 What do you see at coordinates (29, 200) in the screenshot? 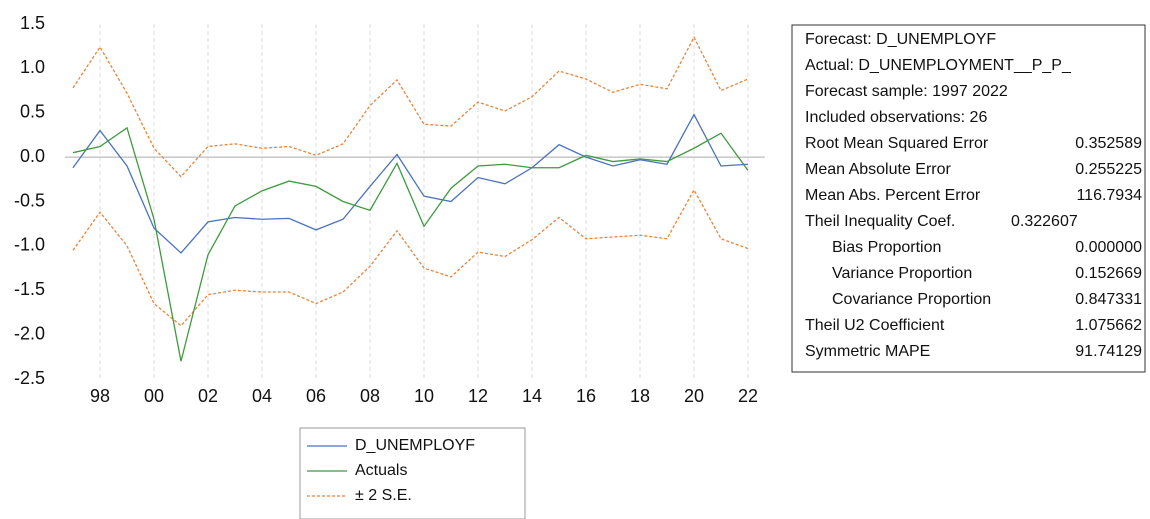
I see `y-tick-label: -0.5` at bounding box center [29, 200].